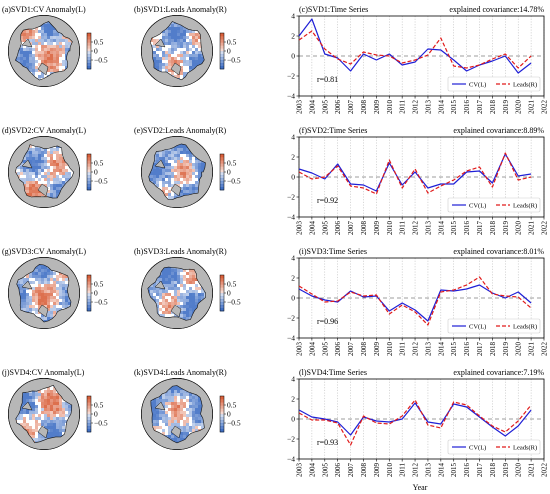 The image size is (550, 494). What do you see at coordinates (467, 107) in the screenshot?
I see `x-tick-label: 2016` at bounding box center [467, 107].